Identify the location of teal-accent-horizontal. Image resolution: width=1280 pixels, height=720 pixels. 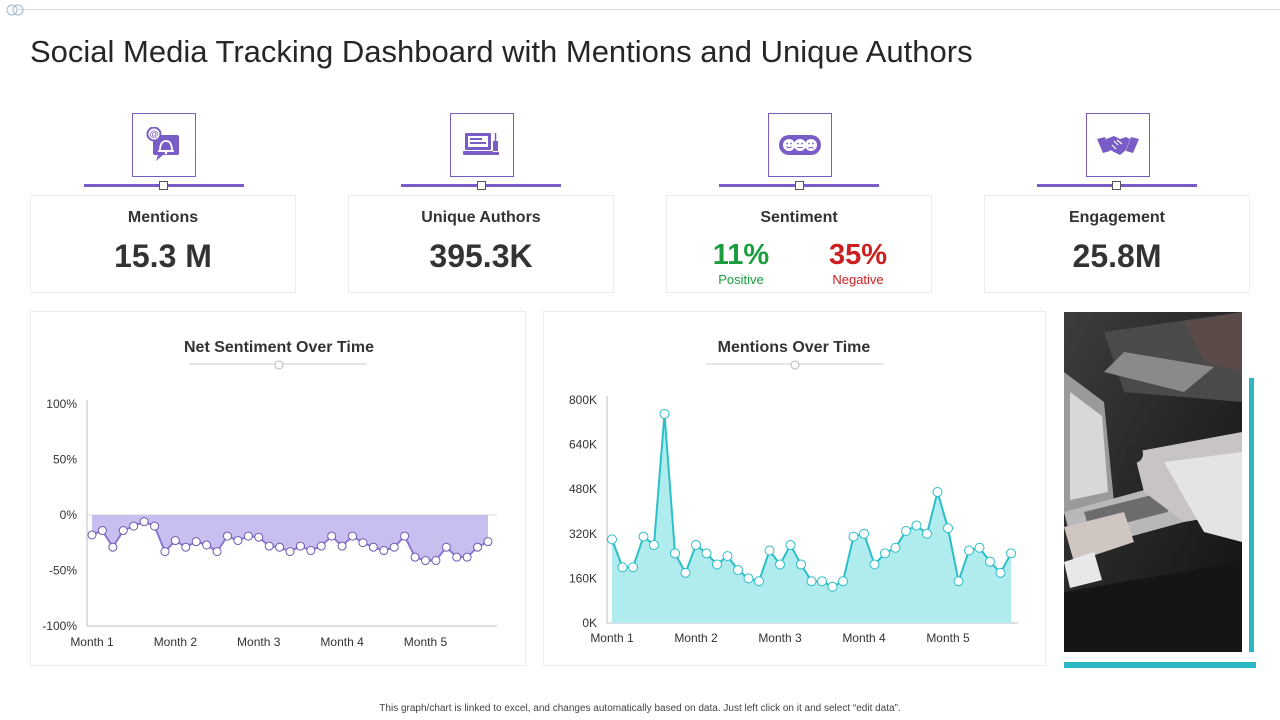
(1160, 665).